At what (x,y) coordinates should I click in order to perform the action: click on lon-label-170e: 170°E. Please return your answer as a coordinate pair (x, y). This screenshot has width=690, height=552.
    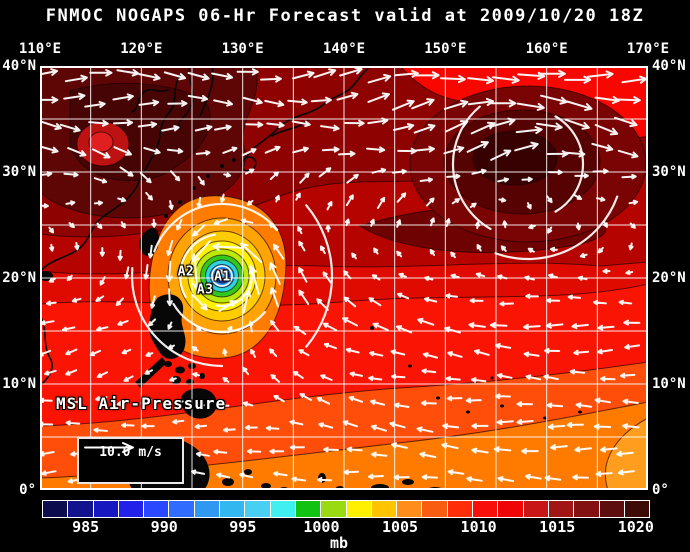
    Looking at the image, I should click on (648, 49).